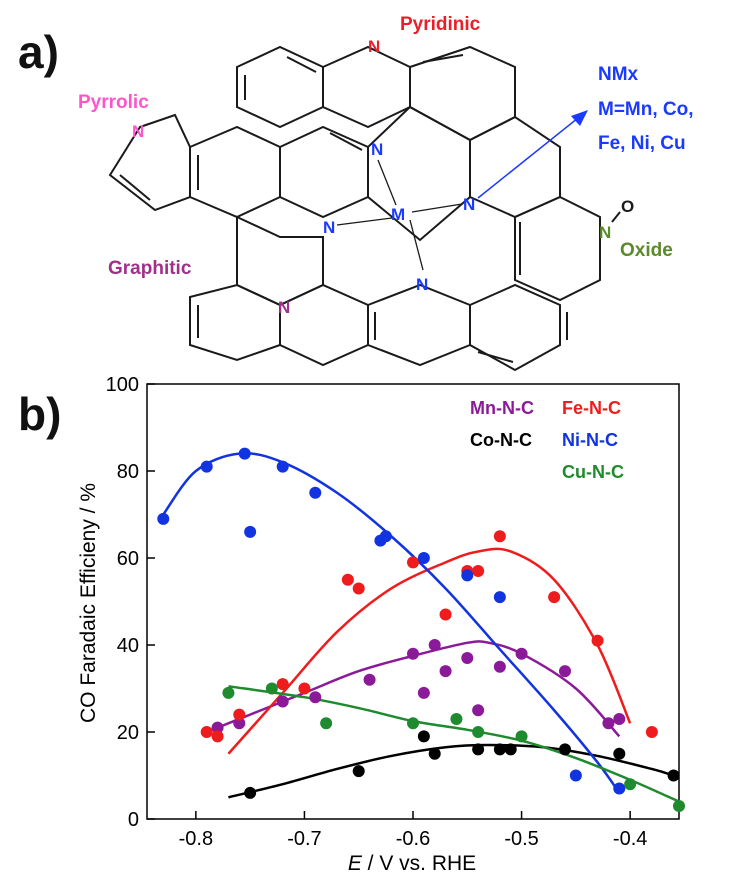 The width and height of the screenshot is (737, 877). Describe the element at coordinates (502, 408) in the screenshot. I see `legend-mn-n-c: Mn-N-C` at that location.